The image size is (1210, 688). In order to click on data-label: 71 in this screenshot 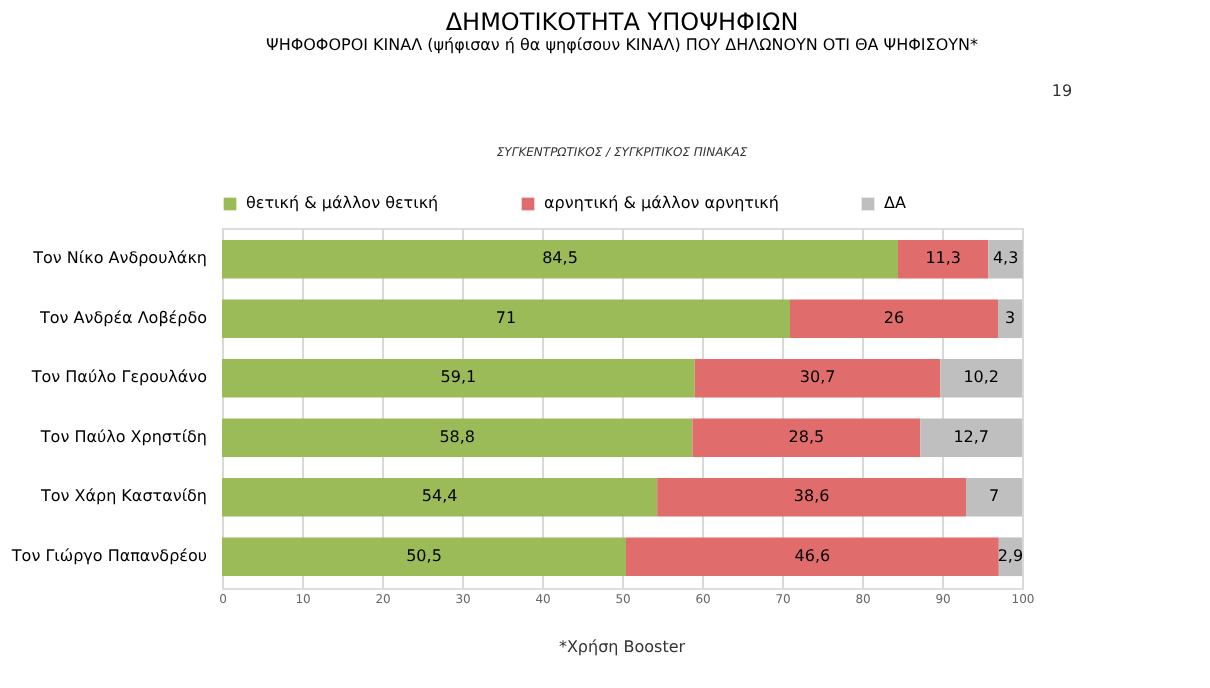, I will do `click(506, 317)`.